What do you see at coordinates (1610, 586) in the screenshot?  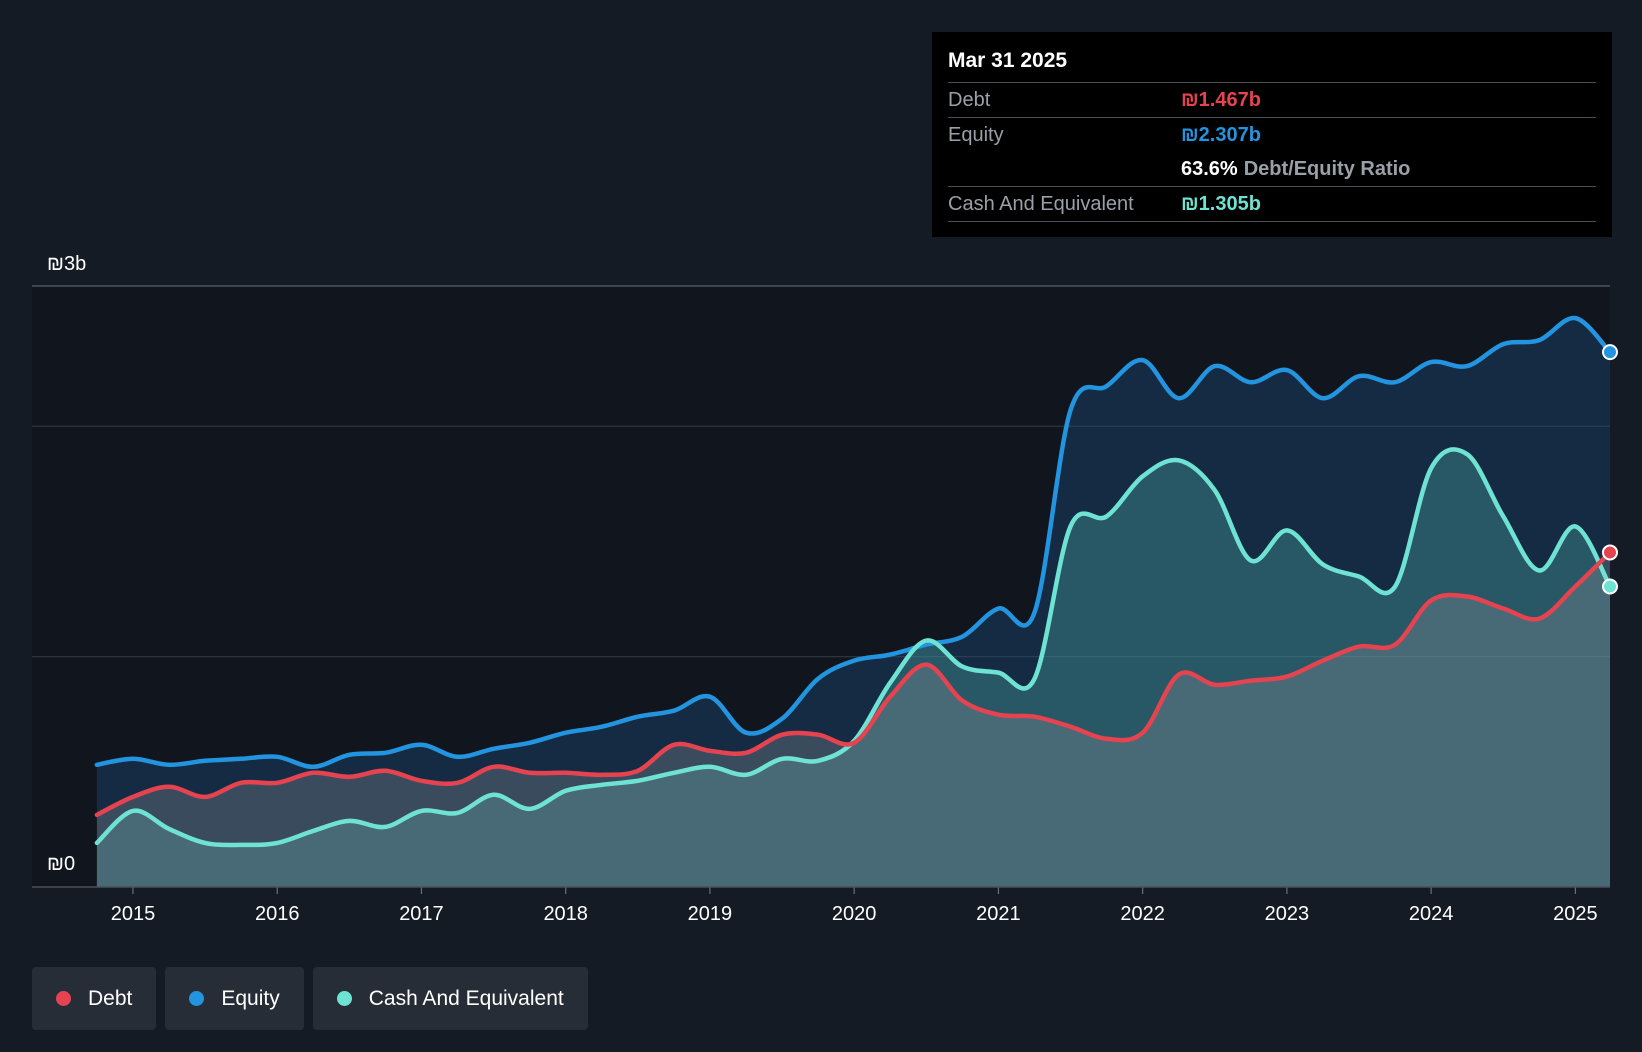 I see `cash-and-equivalent-endpoint` at bounding box center [1610, 586].